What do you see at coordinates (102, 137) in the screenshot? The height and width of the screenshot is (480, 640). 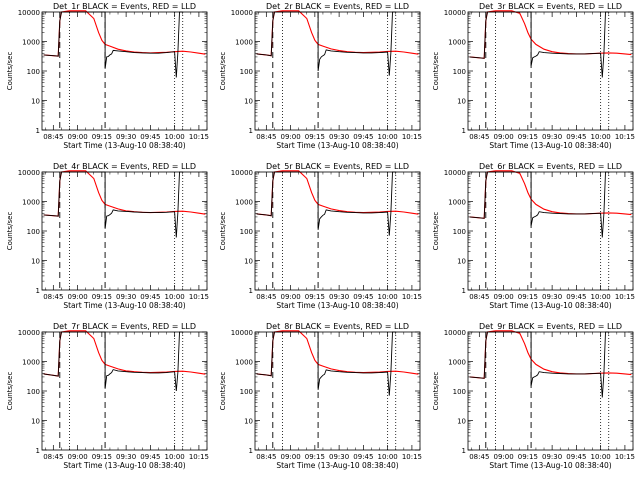 I see `x-tick-label: 09:15` at bounding box center [102, 137].